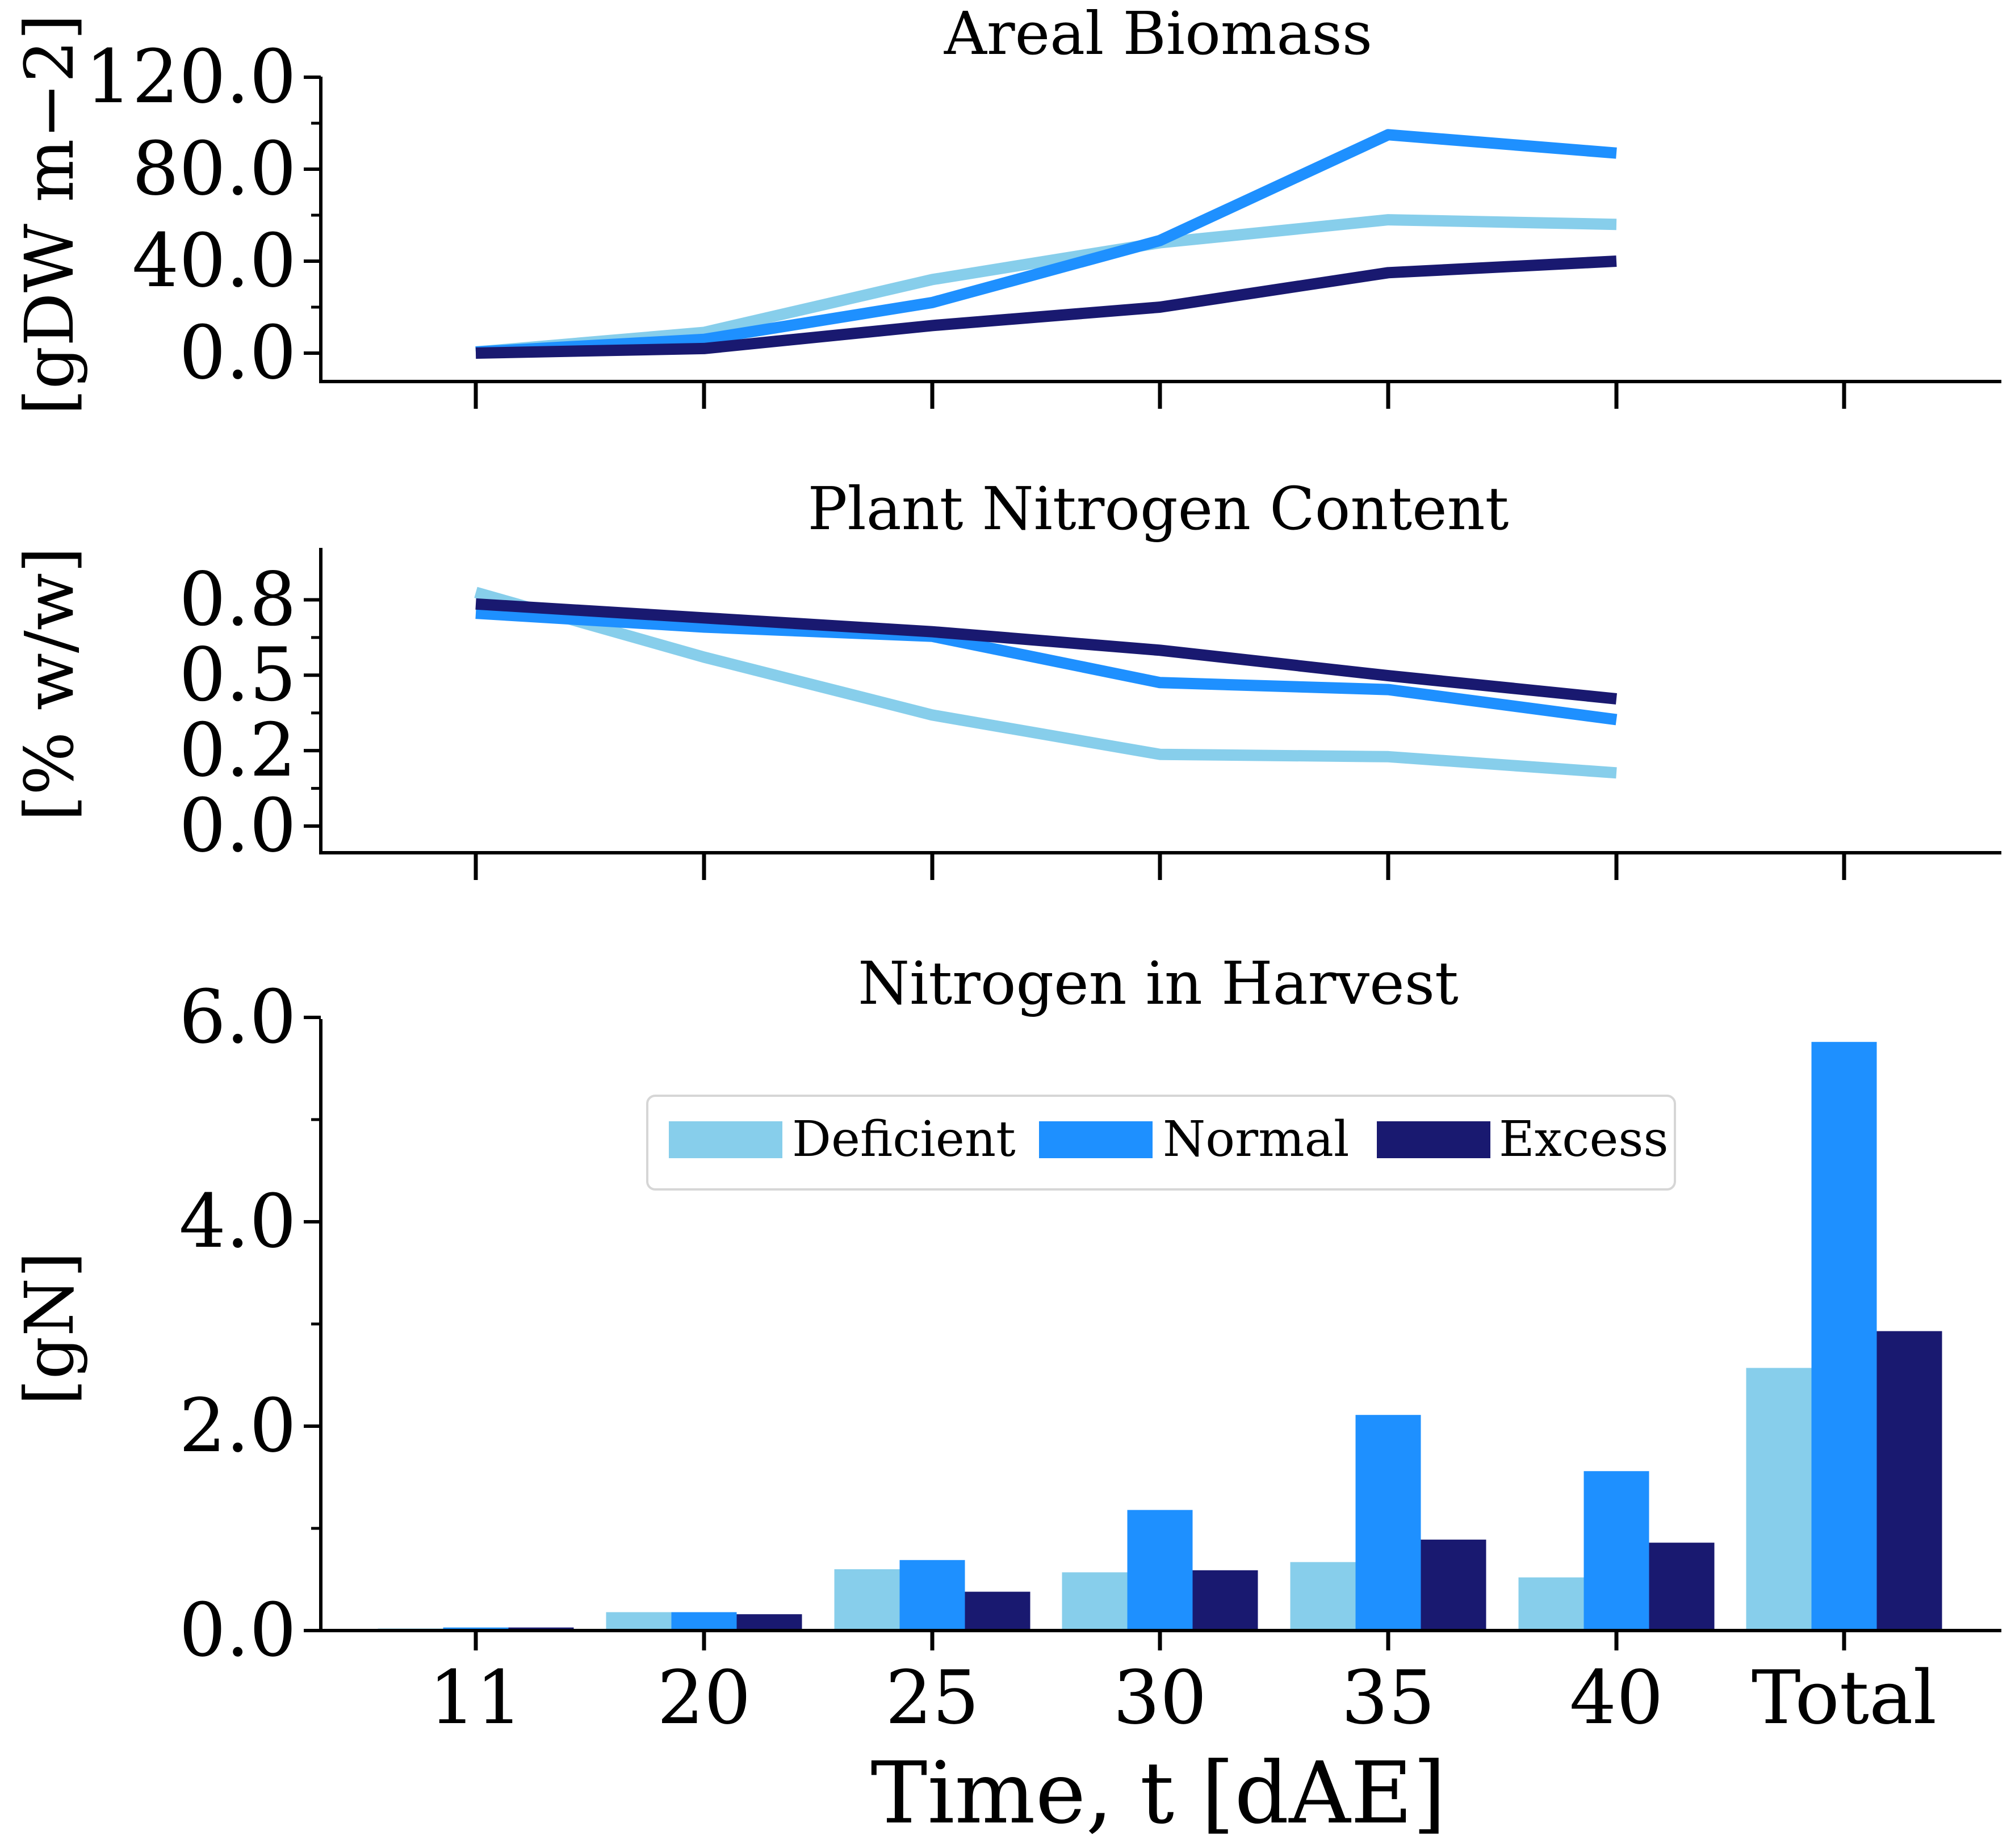  I want to click on legend-label-normal: Normal, so click(1256, 1139).